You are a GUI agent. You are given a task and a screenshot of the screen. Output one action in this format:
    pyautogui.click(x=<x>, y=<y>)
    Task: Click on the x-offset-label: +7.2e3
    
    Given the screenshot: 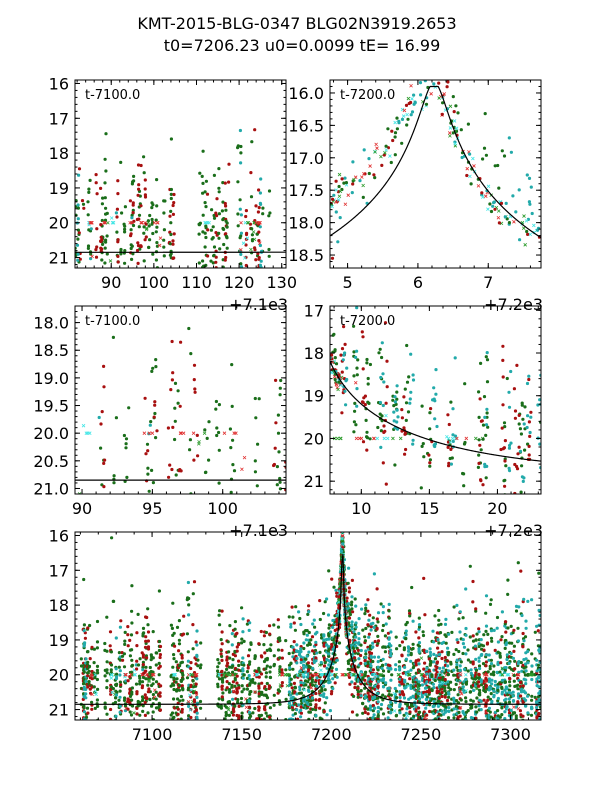 What is the action you would take?
    pyautogui.click(x=513, y=530)
    